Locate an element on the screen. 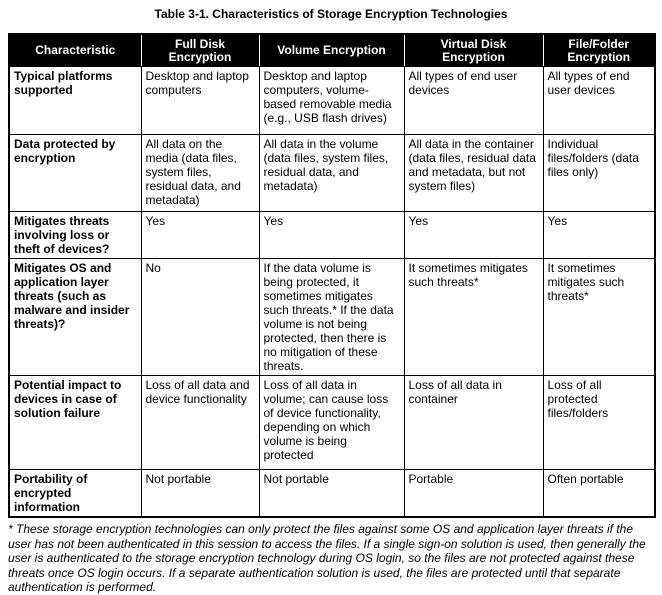 This screenshot has height=595, width=662. column-header-file-folder: File/Folder Encryption is located at coordinates (599, 50).